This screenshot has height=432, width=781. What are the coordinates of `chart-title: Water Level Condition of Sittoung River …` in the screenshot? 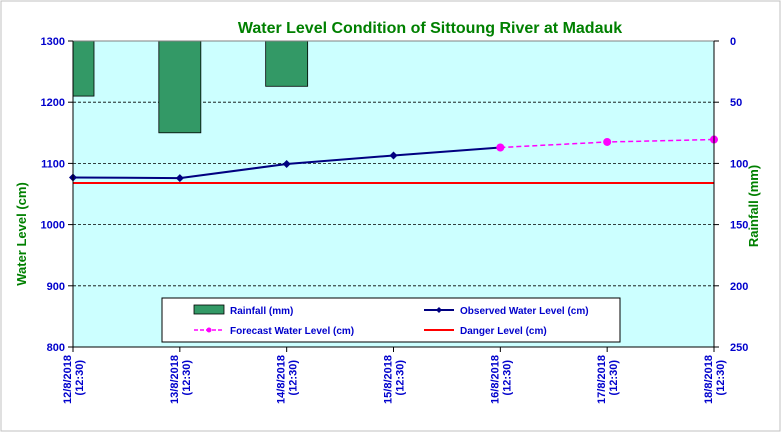 It's located at (430, 28).